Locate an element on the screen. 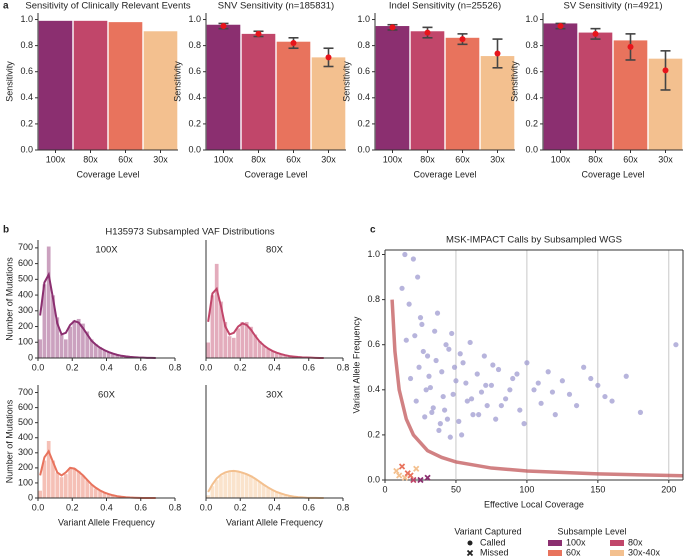 The width and height of the screenshot is (685, 559). threshold-line is located at coordinates (537, 388).